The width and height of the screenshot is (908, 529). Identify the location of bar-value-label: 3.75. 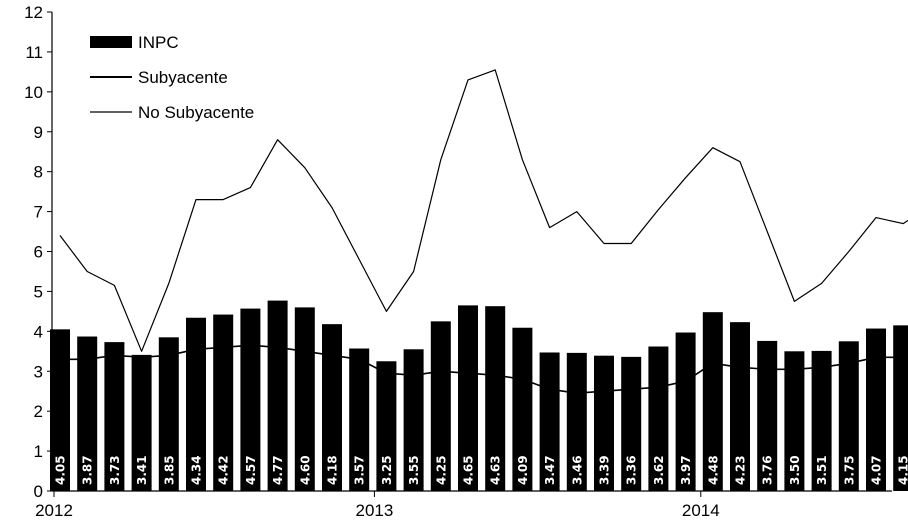
(849, 470).